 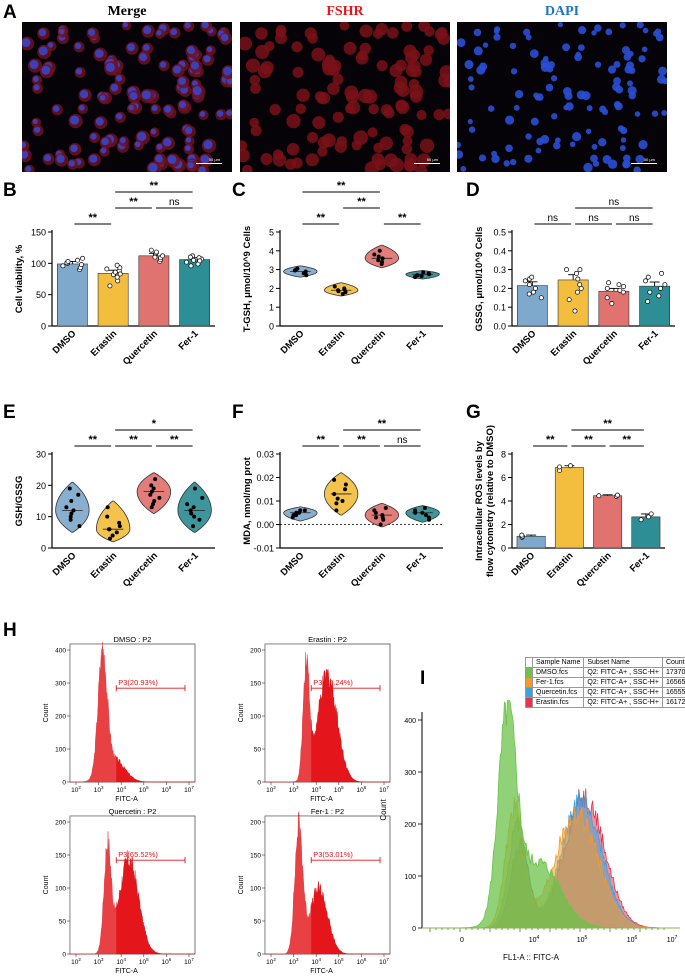 What do you see at coordinates (499, 233) in the screenshot?
I see `y-tick-label: 0.5` at bounding box center [499, 233].